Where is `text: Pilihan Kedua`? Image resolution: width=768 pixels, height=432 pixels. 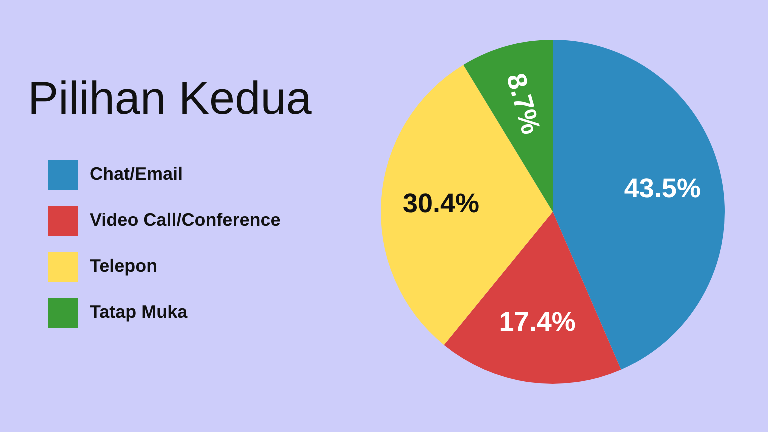 text: Pilihan Kedua is located at coordinates (170, 98).